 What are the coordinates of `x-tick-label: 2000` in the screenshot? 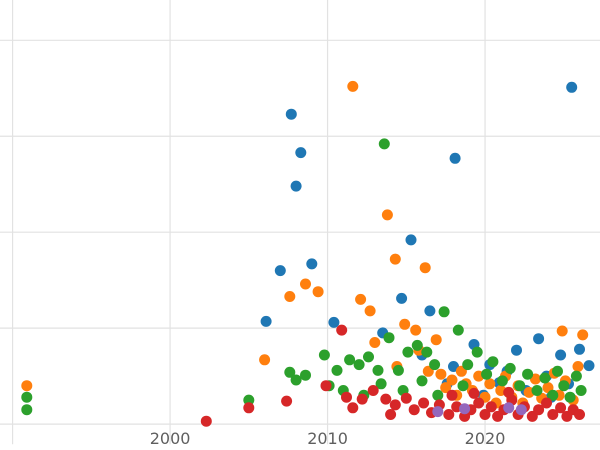 It's located at (170, 438).